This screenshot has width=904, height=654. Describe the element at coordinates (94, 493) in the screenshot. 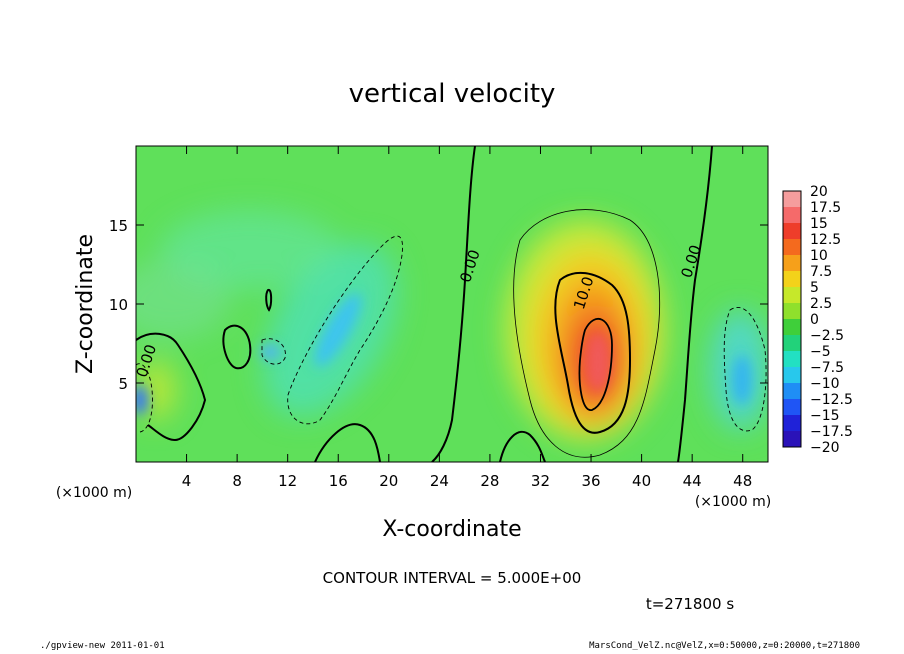

I see `x-unit-left: (×1000 m)` at that location.